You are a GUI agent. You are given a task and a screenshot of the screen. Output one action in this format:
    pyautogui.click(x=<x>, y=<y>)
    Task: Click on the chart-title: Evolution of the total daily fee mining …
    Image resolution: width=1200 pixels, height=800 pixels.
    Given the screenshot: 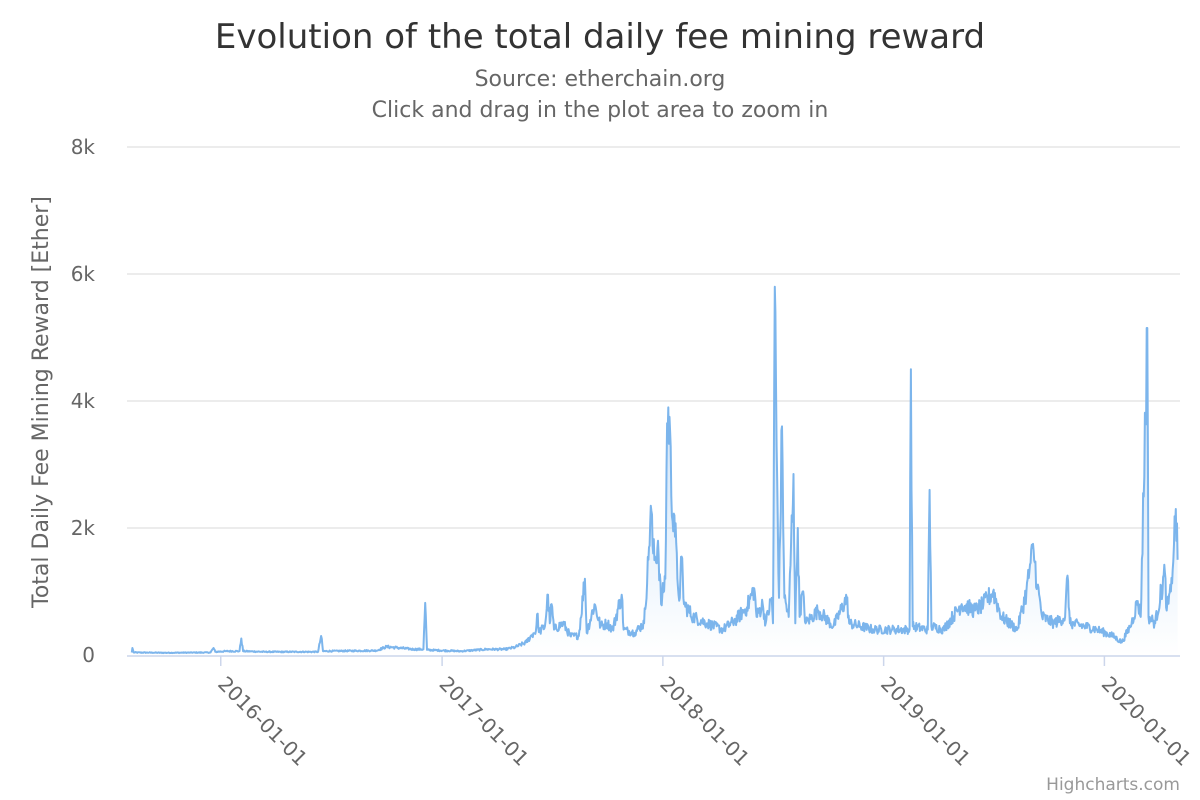 What is the action you would take?
    pyautogui.click(x=600, y=37)
    